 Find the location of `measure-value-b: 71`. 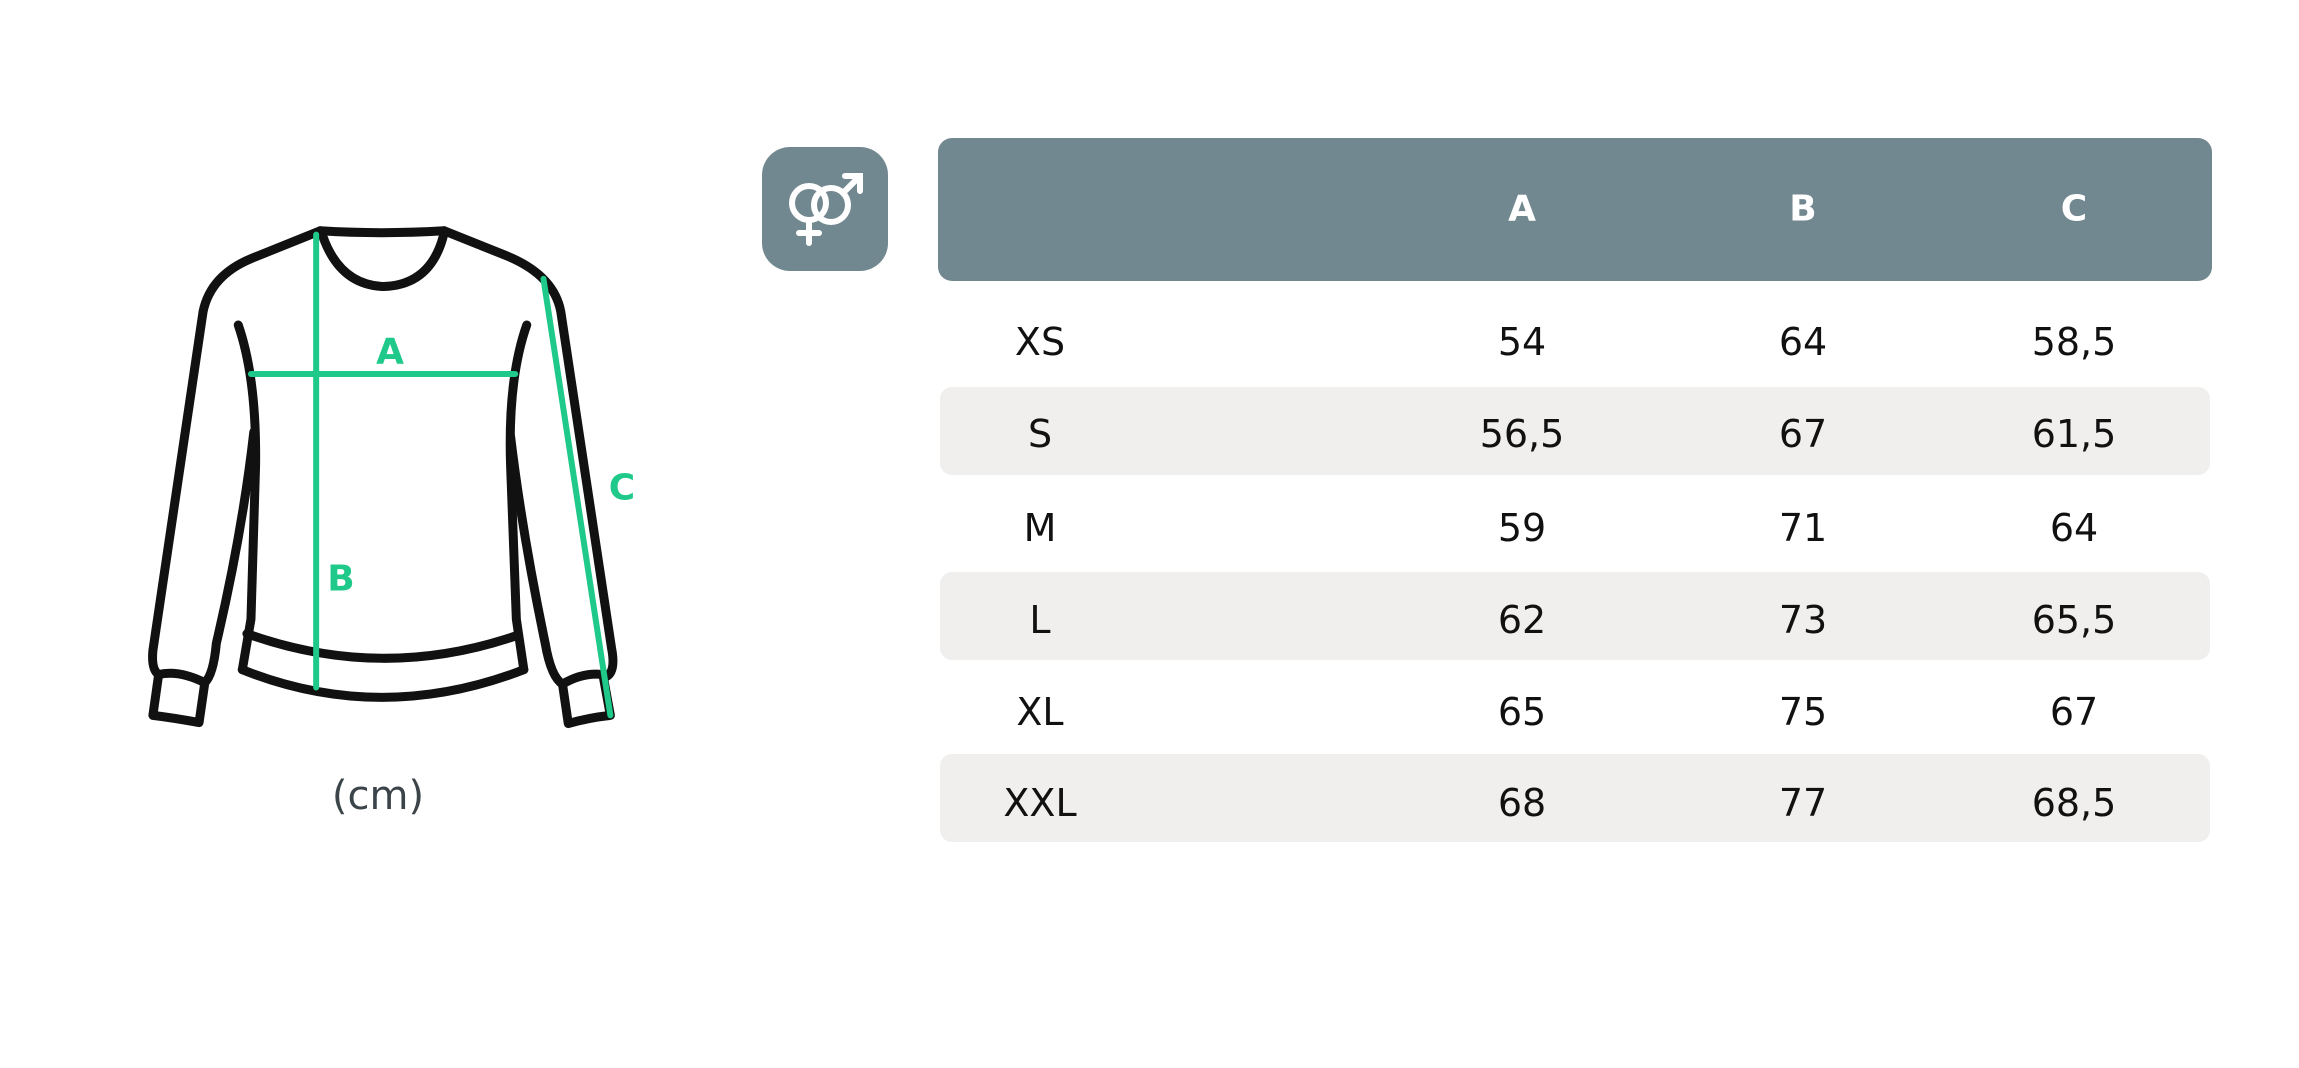

measure-value-b: 71 is located at coordinates (1803, 528).